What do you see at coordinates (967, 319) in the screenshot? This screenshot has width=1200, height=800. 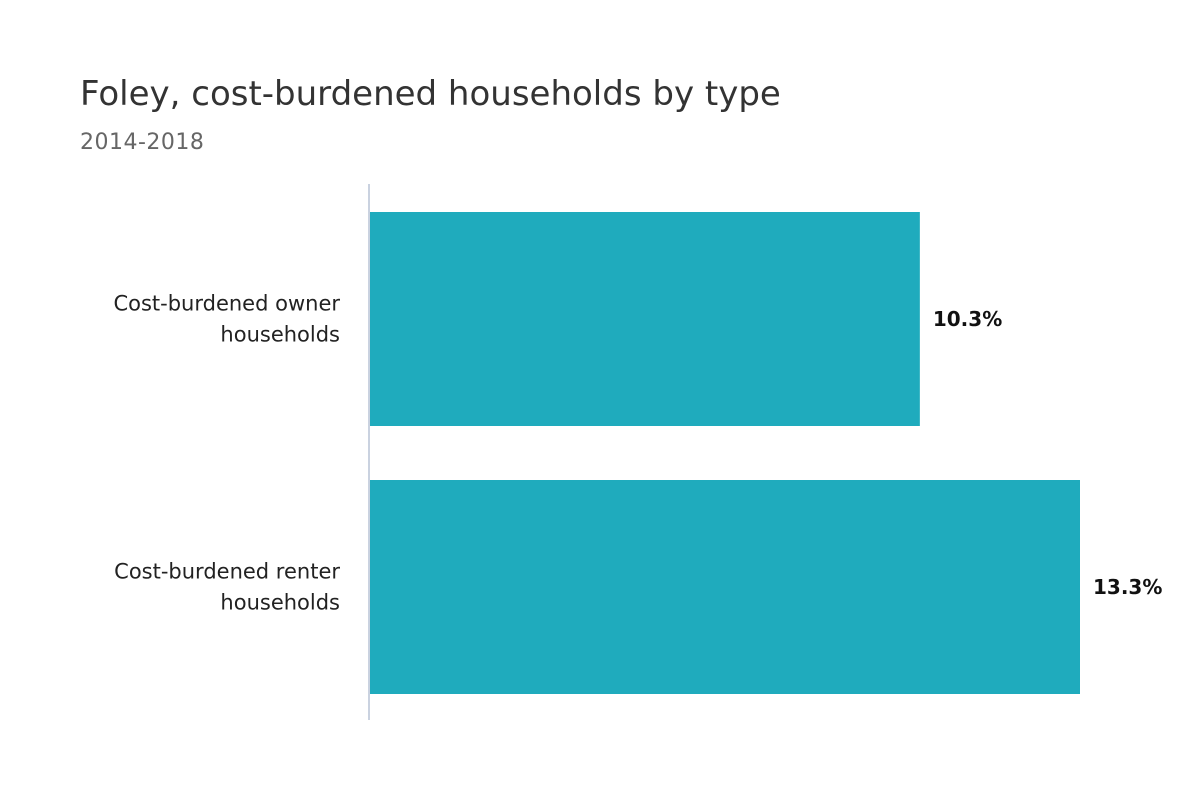 I see `value-label-1: 10.3%` at bounding box center [967, 319].